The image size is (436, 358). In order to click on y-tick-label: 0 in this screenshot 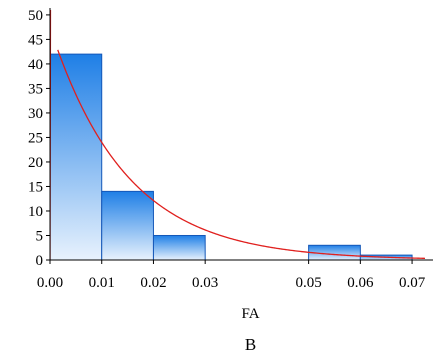, I will do `click(40, 261)`.